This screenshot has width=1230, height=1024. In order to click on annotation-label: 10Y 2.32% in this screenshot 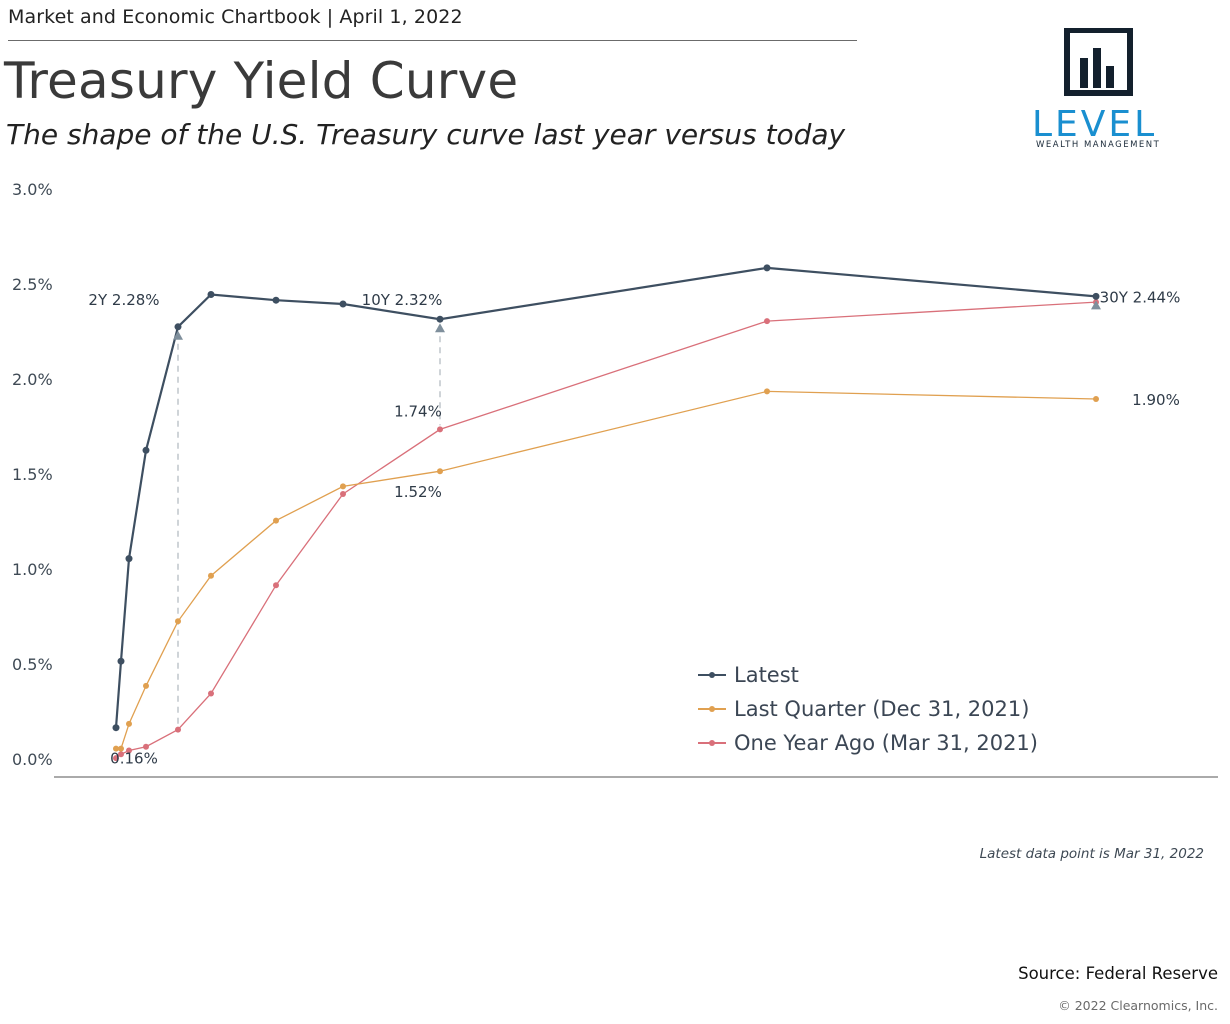, I will do `click(402, 300)`.